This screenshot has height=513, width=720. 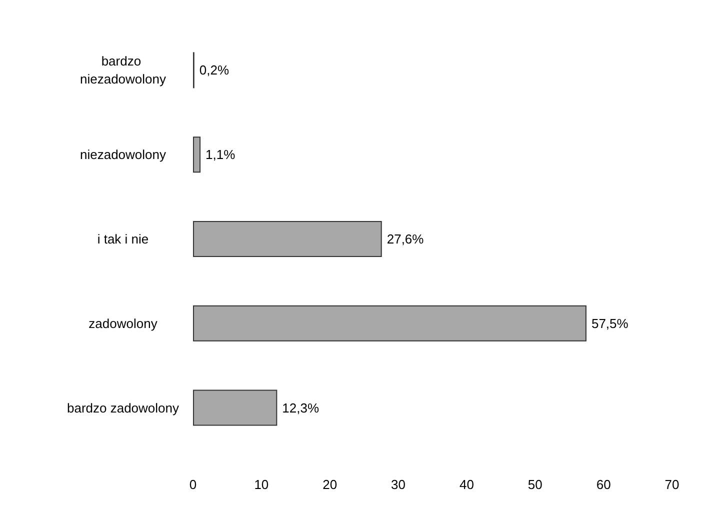 I want to click on x-tick-label: 60, so click(x=603, y=484).